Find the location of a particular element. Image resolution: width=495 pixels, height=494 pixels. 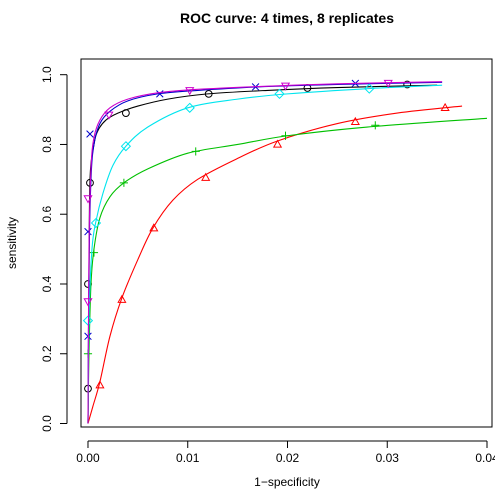

y-tick-label: 1.0 is located at coordinates (47, 74).